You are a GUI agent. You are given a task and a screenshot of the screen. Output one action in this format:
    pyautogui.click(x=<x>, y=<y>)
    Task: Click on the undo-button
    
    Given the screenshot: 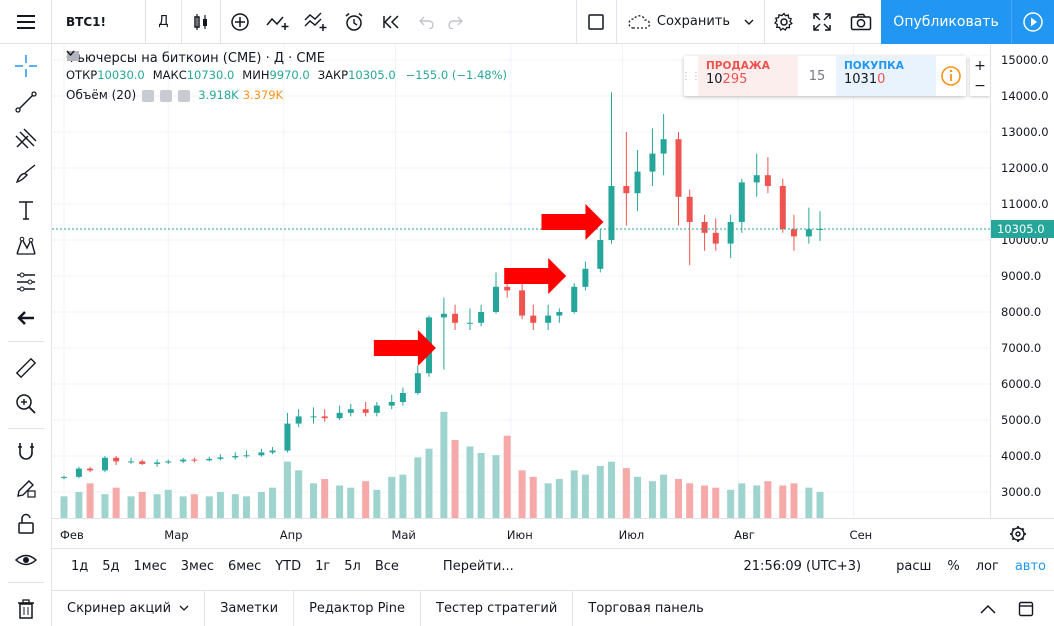 What is the action you would take?
    pyautogui.click(x=426, y=22)
    